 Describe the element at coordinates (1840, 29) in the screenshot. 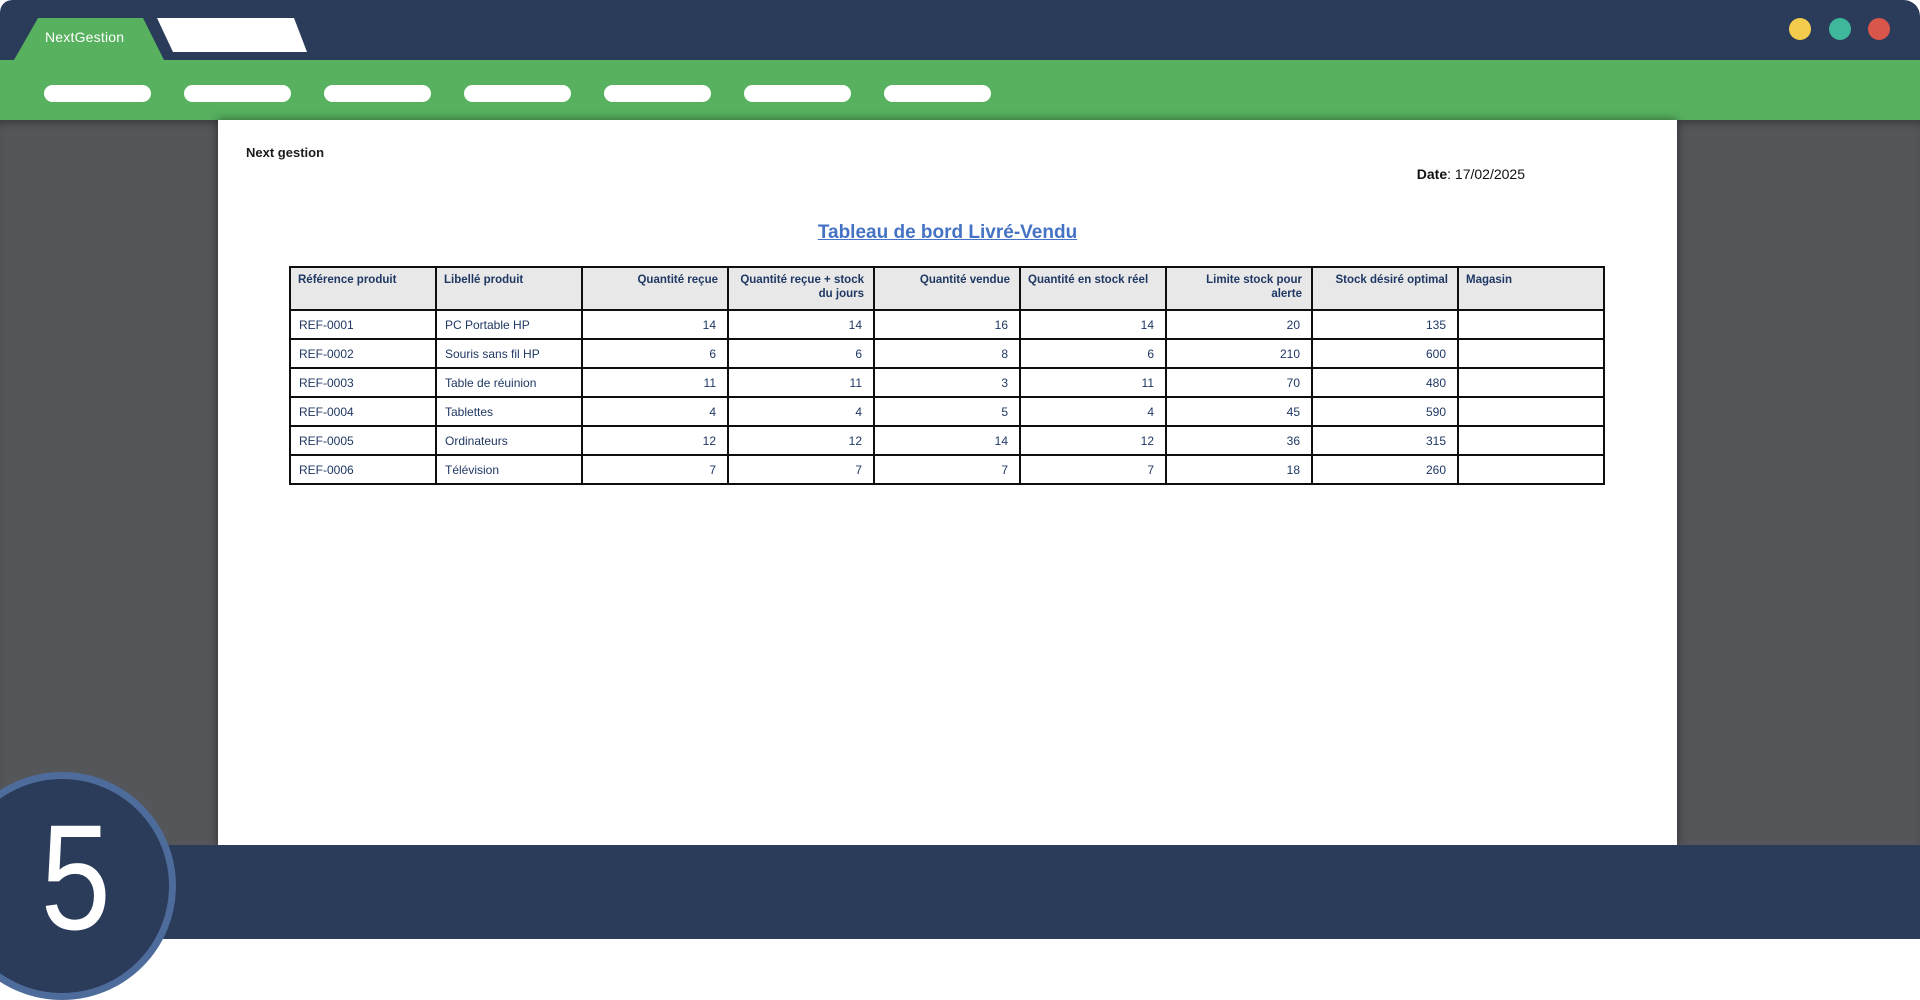

I see `maximize-button` at that location.